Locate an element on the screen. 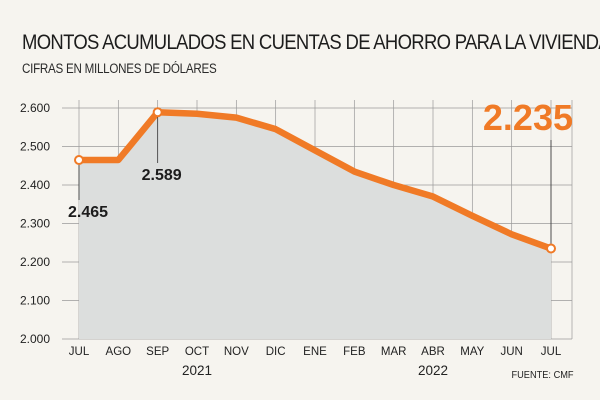 The image size is (600, 400). x-tick-label: SEP is located at coordinates (157, 352).